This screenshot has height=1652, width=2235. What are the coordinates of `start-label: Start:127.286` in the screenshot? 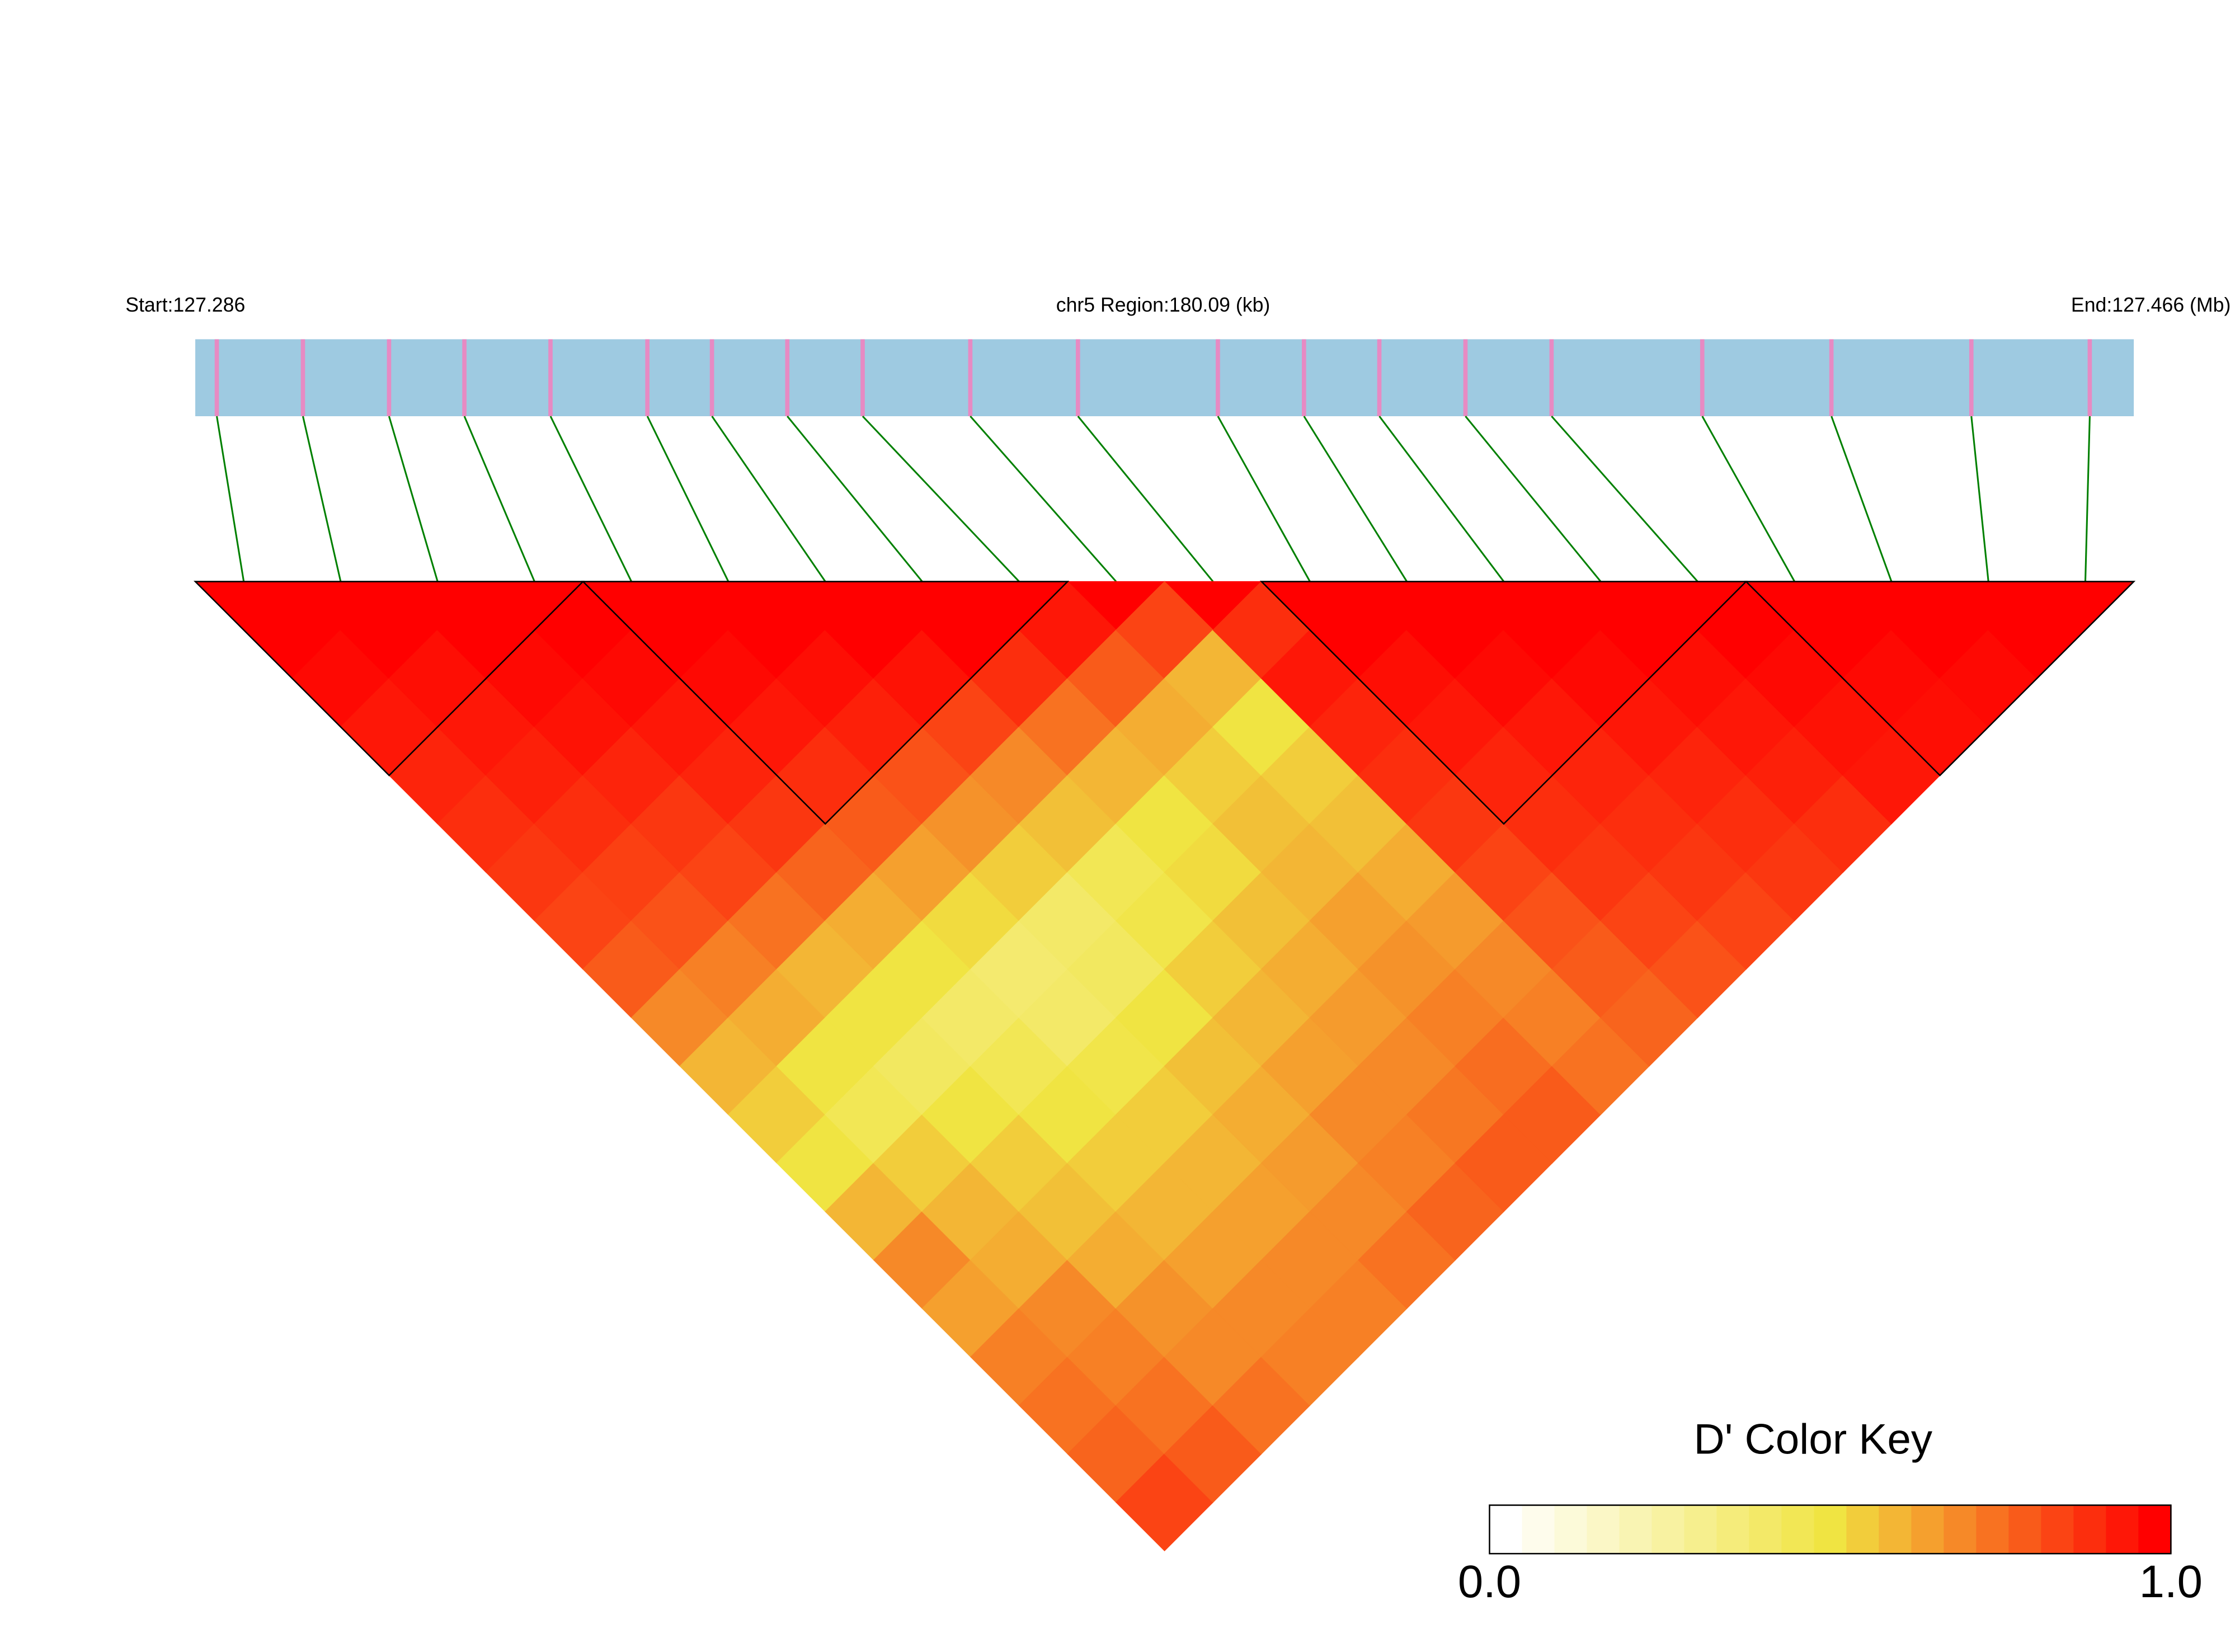 It's located at (185, 305).